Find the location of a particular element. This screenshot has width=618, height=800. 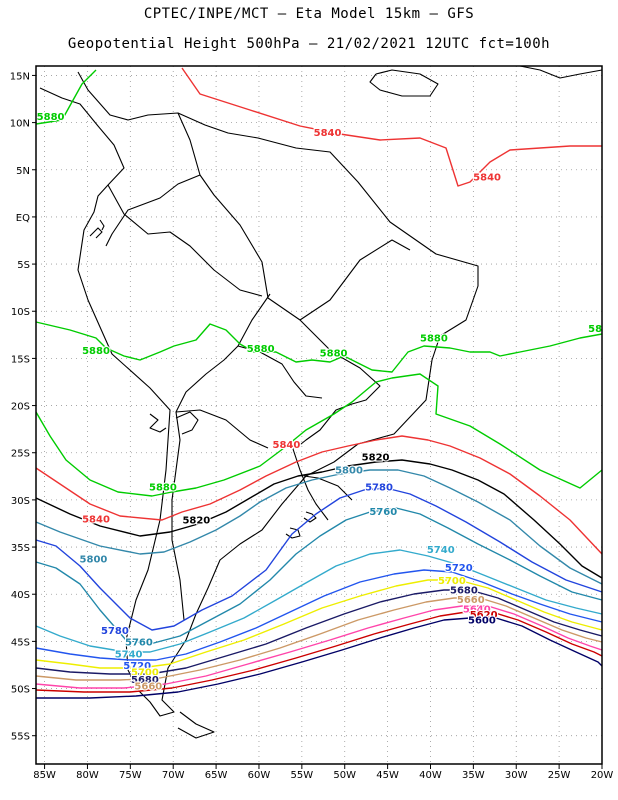

lon-tick-label: 30W is located at coordinates (516, 775).